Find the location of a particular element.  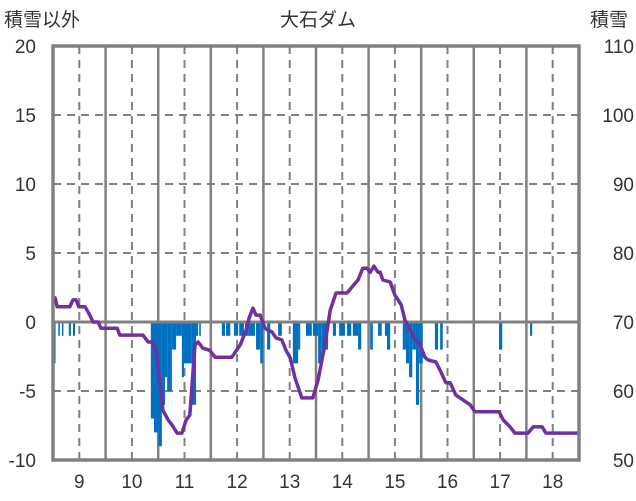

x-tick-label: 9 is located at coordinates (79, 482).